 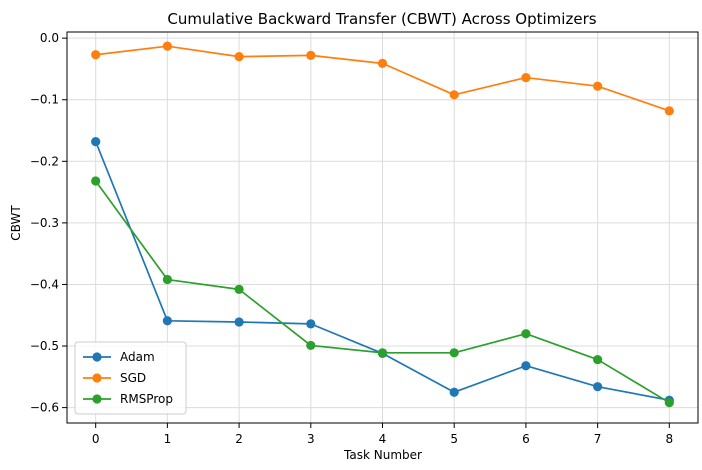 I want to click on x-tick-label-3: 3, so click(x=311, y=439).